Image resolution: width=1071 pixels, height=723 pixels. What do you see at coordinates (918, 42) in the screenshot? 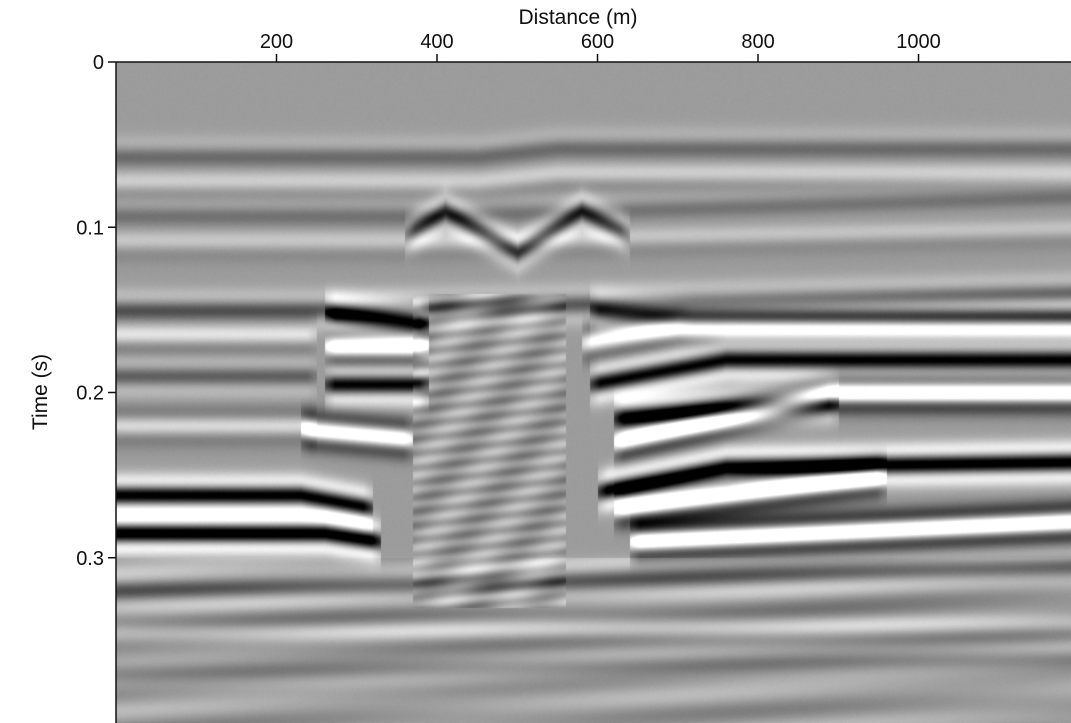
I see `x-tick-label: 1000` at bounding box center [918, 42].